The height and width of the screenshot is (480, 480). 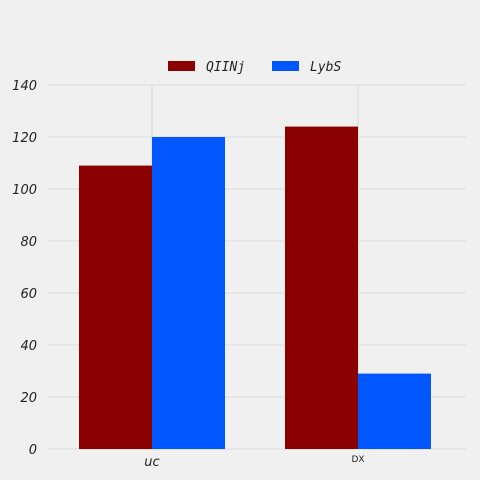 What do you see at coordinates (285, 66) in the screenshot?
I see `legend-swatch-LybS` at bounding box center [285, 66].